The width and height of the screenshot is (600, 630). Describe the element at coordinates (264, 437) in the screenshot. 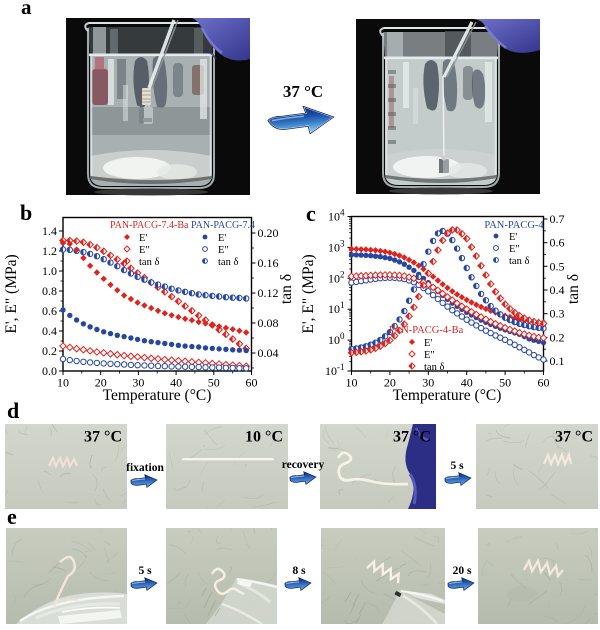

I see `svg-text: 10 °C` at that location.